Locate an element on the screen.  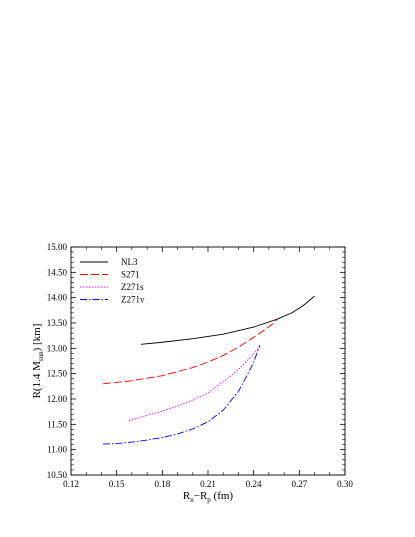
x-tick-label: 0.30 is located at coordinates (345, 484).